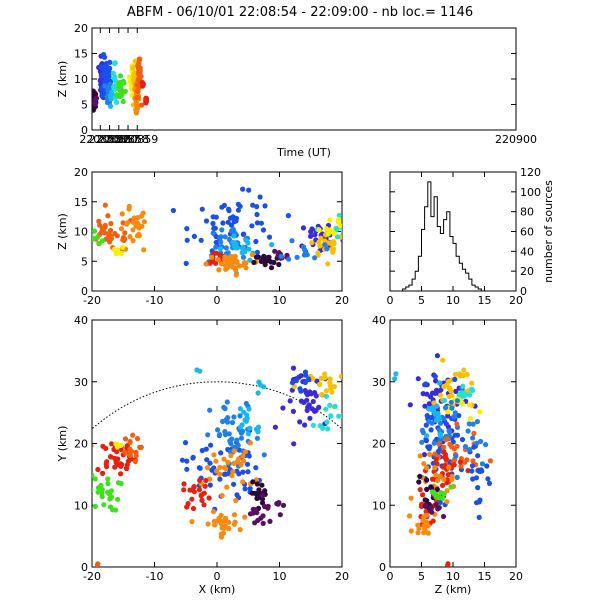 The height and width of the screenshot is (600, 600). Describe the element at coordinates (119, 139) in the screenshot. I see `x-tick-label: 220857` at that location.